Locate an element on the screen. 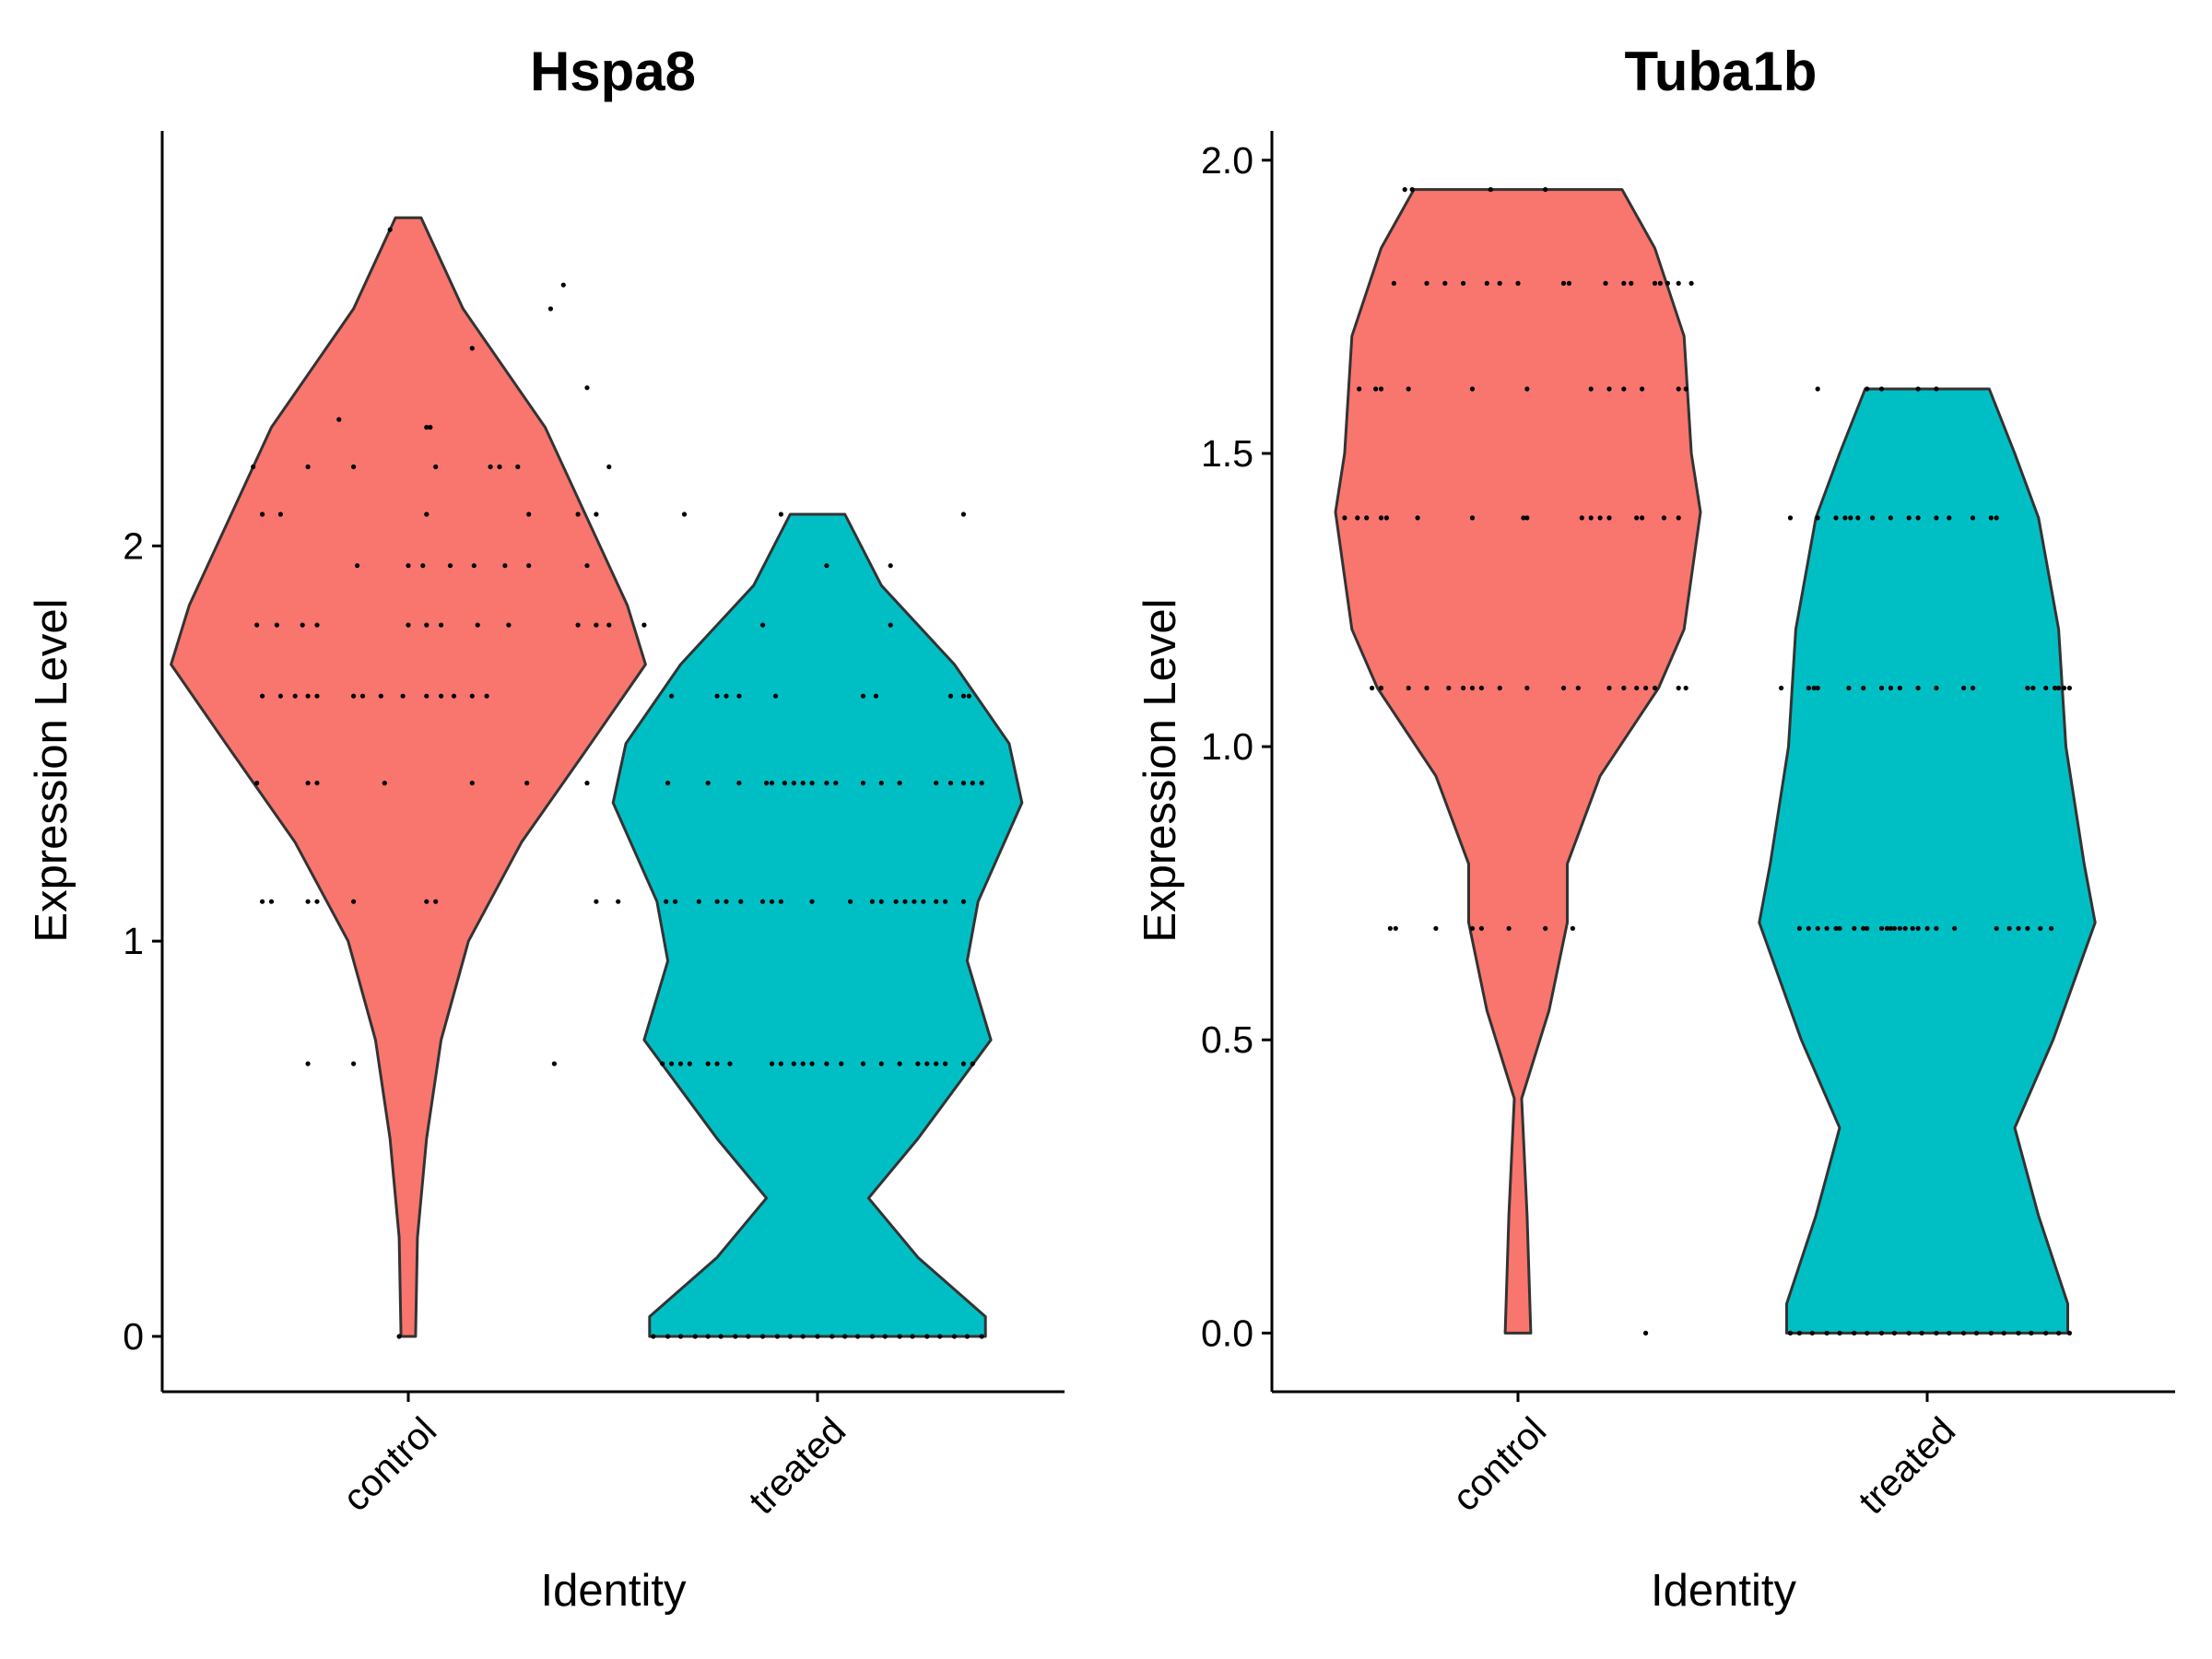 The image size is (2212, 1659). x-tick-label-control: control is located at coordinates (1499, 1464).